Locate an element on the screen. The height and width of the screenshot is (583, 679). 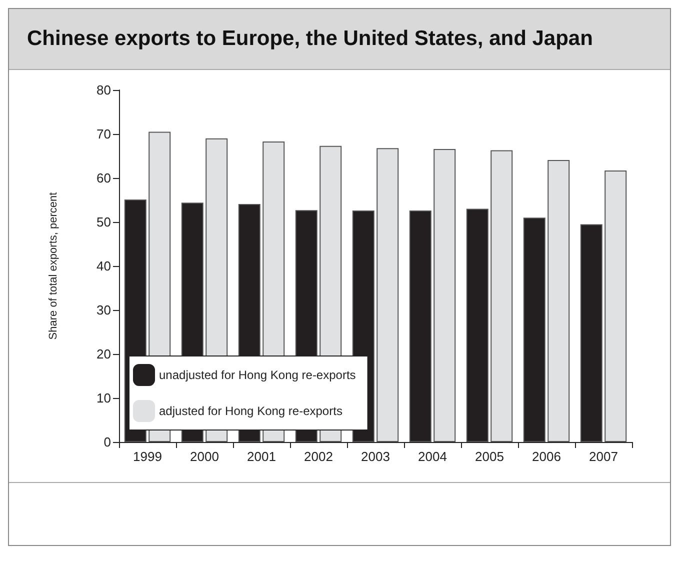
y-tick-label: 40 is located at coordinates (103, 266).